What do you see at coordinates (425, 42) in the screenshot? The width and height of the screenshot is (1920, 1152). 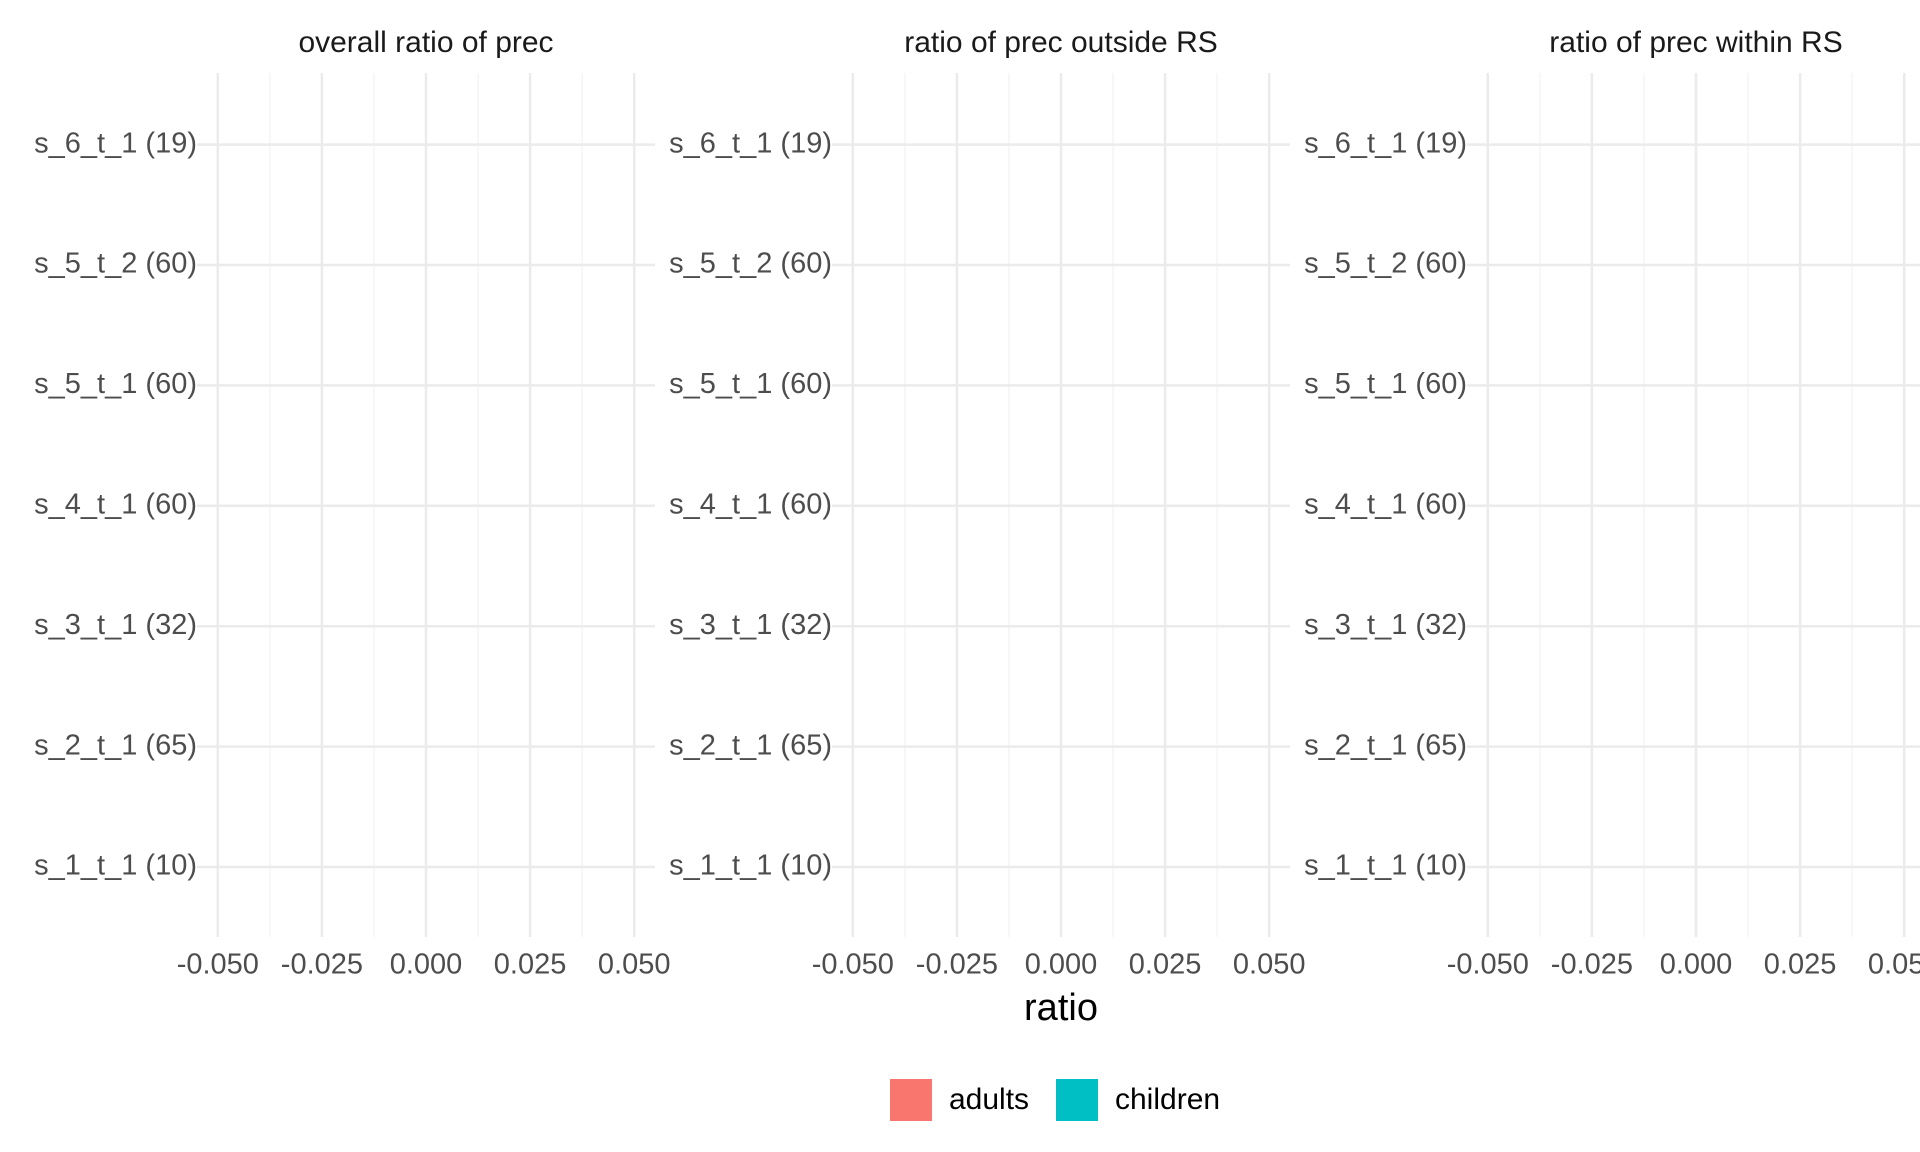 I see `panel-title: overall ratio of prec` at bounding box center [425, 42].